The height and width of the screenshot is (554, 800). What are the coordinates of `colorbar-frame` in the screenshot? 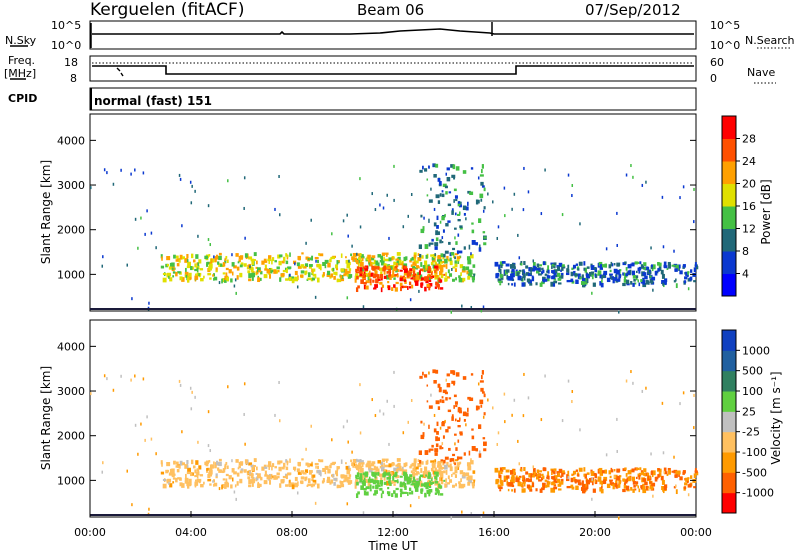 It's located at (729, 421).